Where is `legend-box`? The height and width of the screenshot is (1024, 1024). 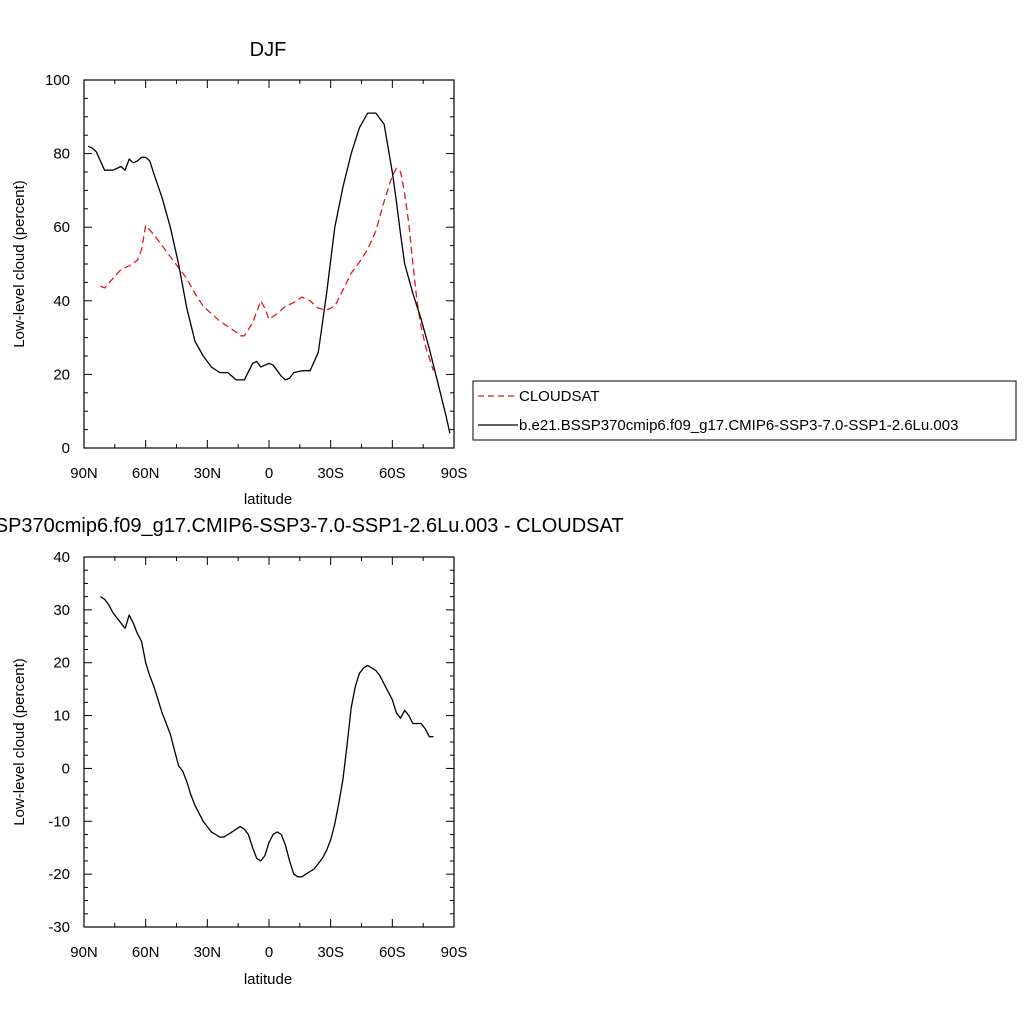 legend-box is located at coordinates (744, 410).